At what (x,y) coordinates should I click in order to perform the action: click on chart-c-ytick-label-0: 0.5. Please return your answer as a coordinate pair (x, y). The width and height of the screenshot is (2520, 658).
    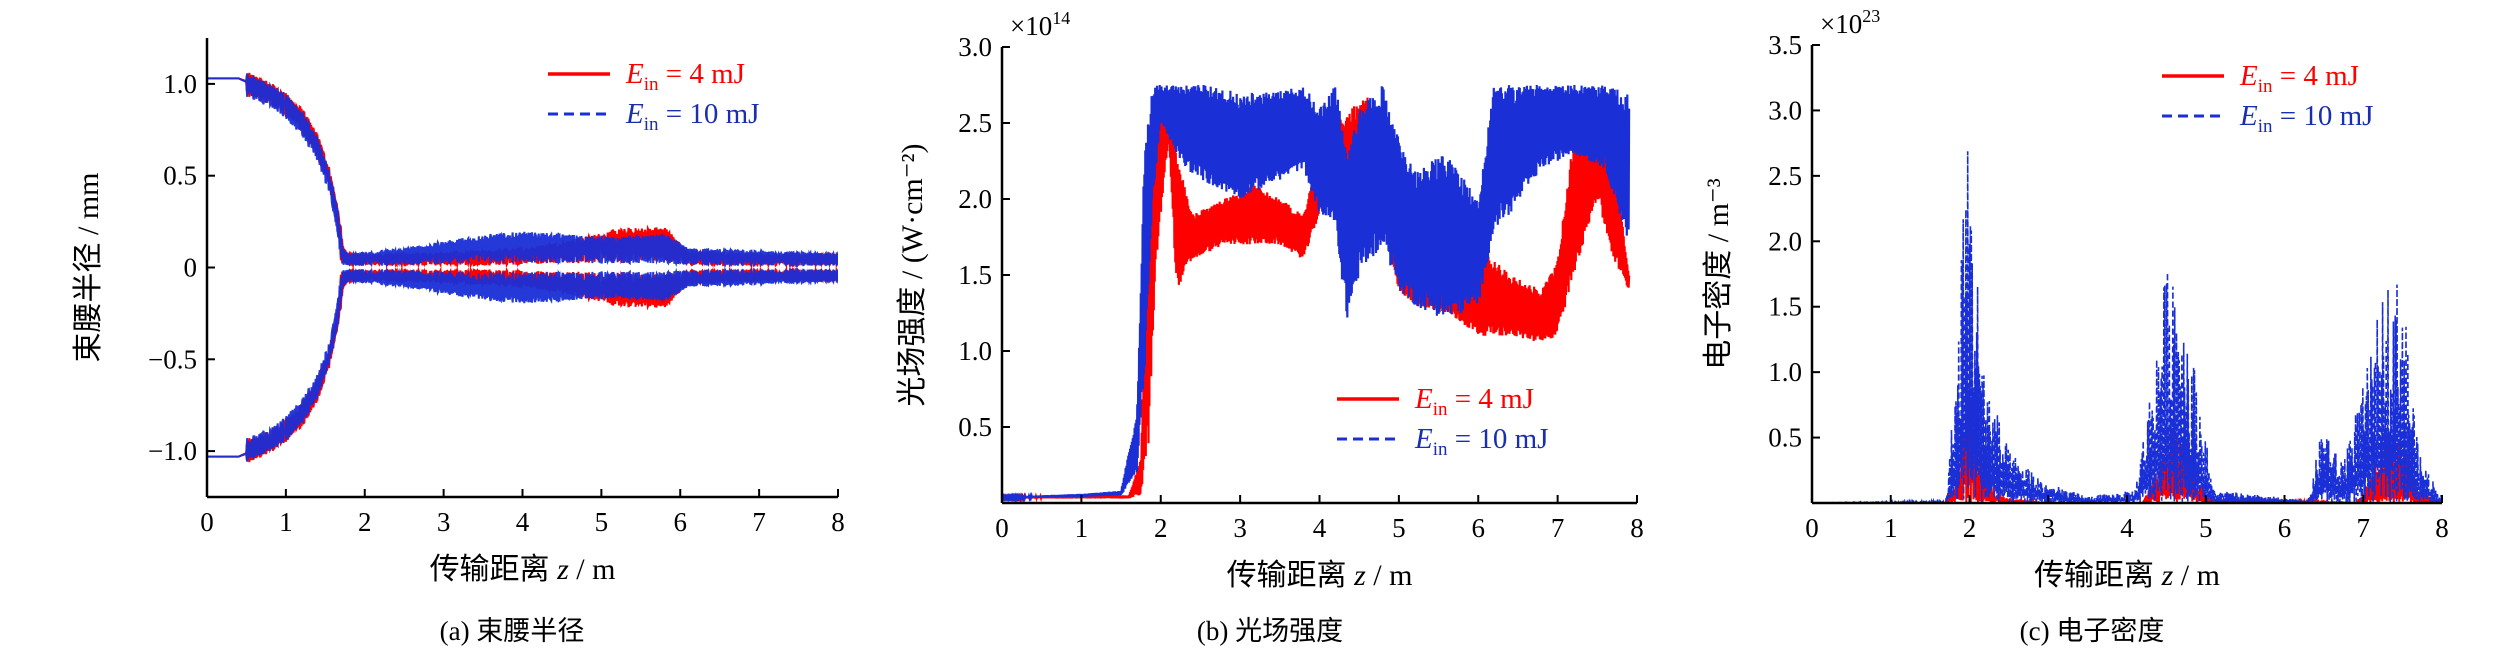
    Looking at the image, I should click on (1785, 438).